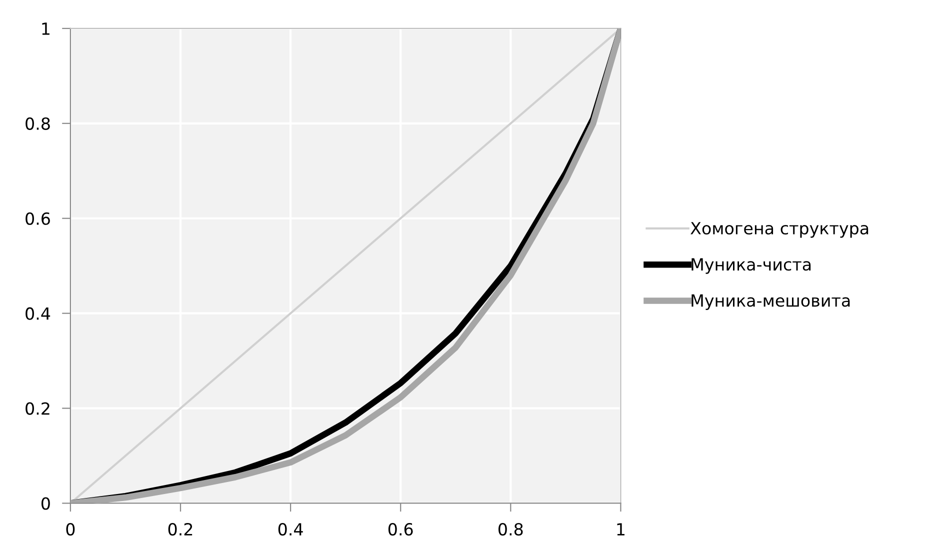 Image resolution: width=952 pixels, height=547 pixels. I want to click on legend-label: Хомогена структура, so click(779, 230).